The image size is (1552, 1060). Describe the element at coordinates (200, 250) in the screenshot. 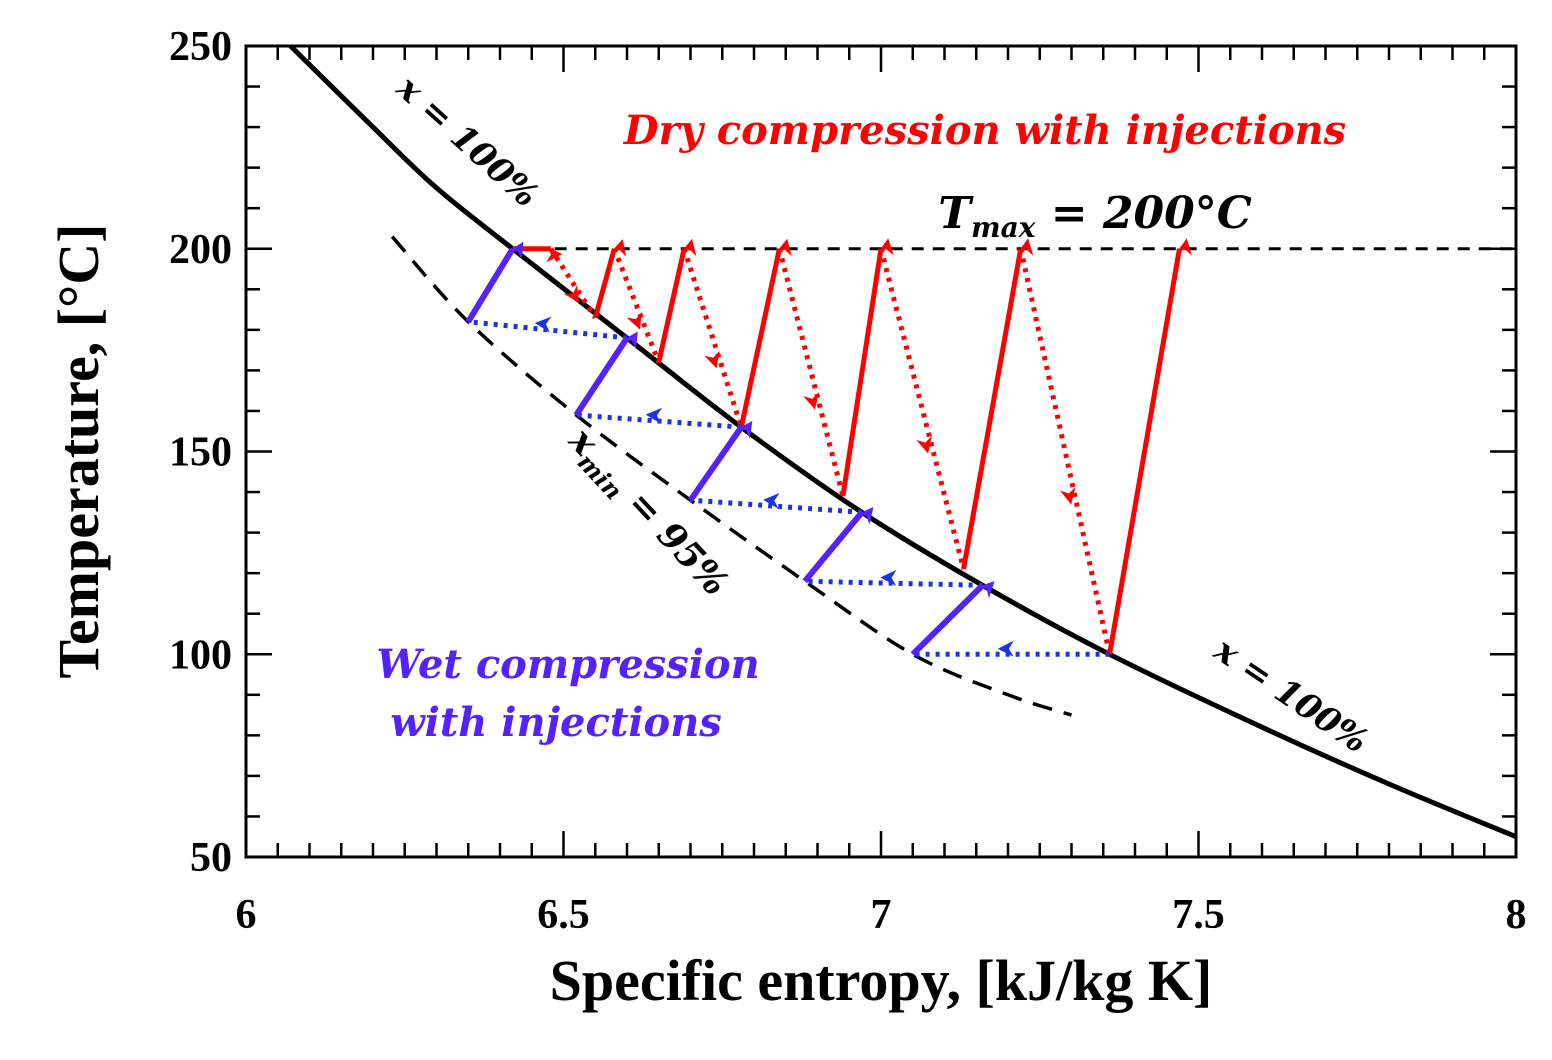

I see `y-tick-label: 200` at that location.